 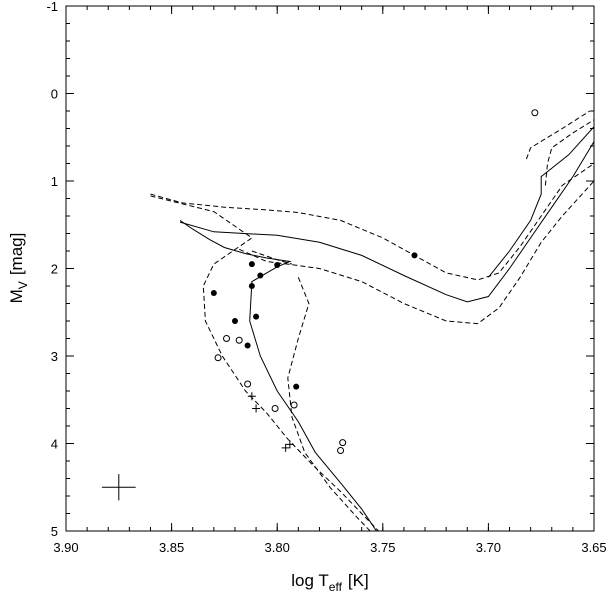 I want to click on x-tick-label: 3.70, so click(x=488, y=547).